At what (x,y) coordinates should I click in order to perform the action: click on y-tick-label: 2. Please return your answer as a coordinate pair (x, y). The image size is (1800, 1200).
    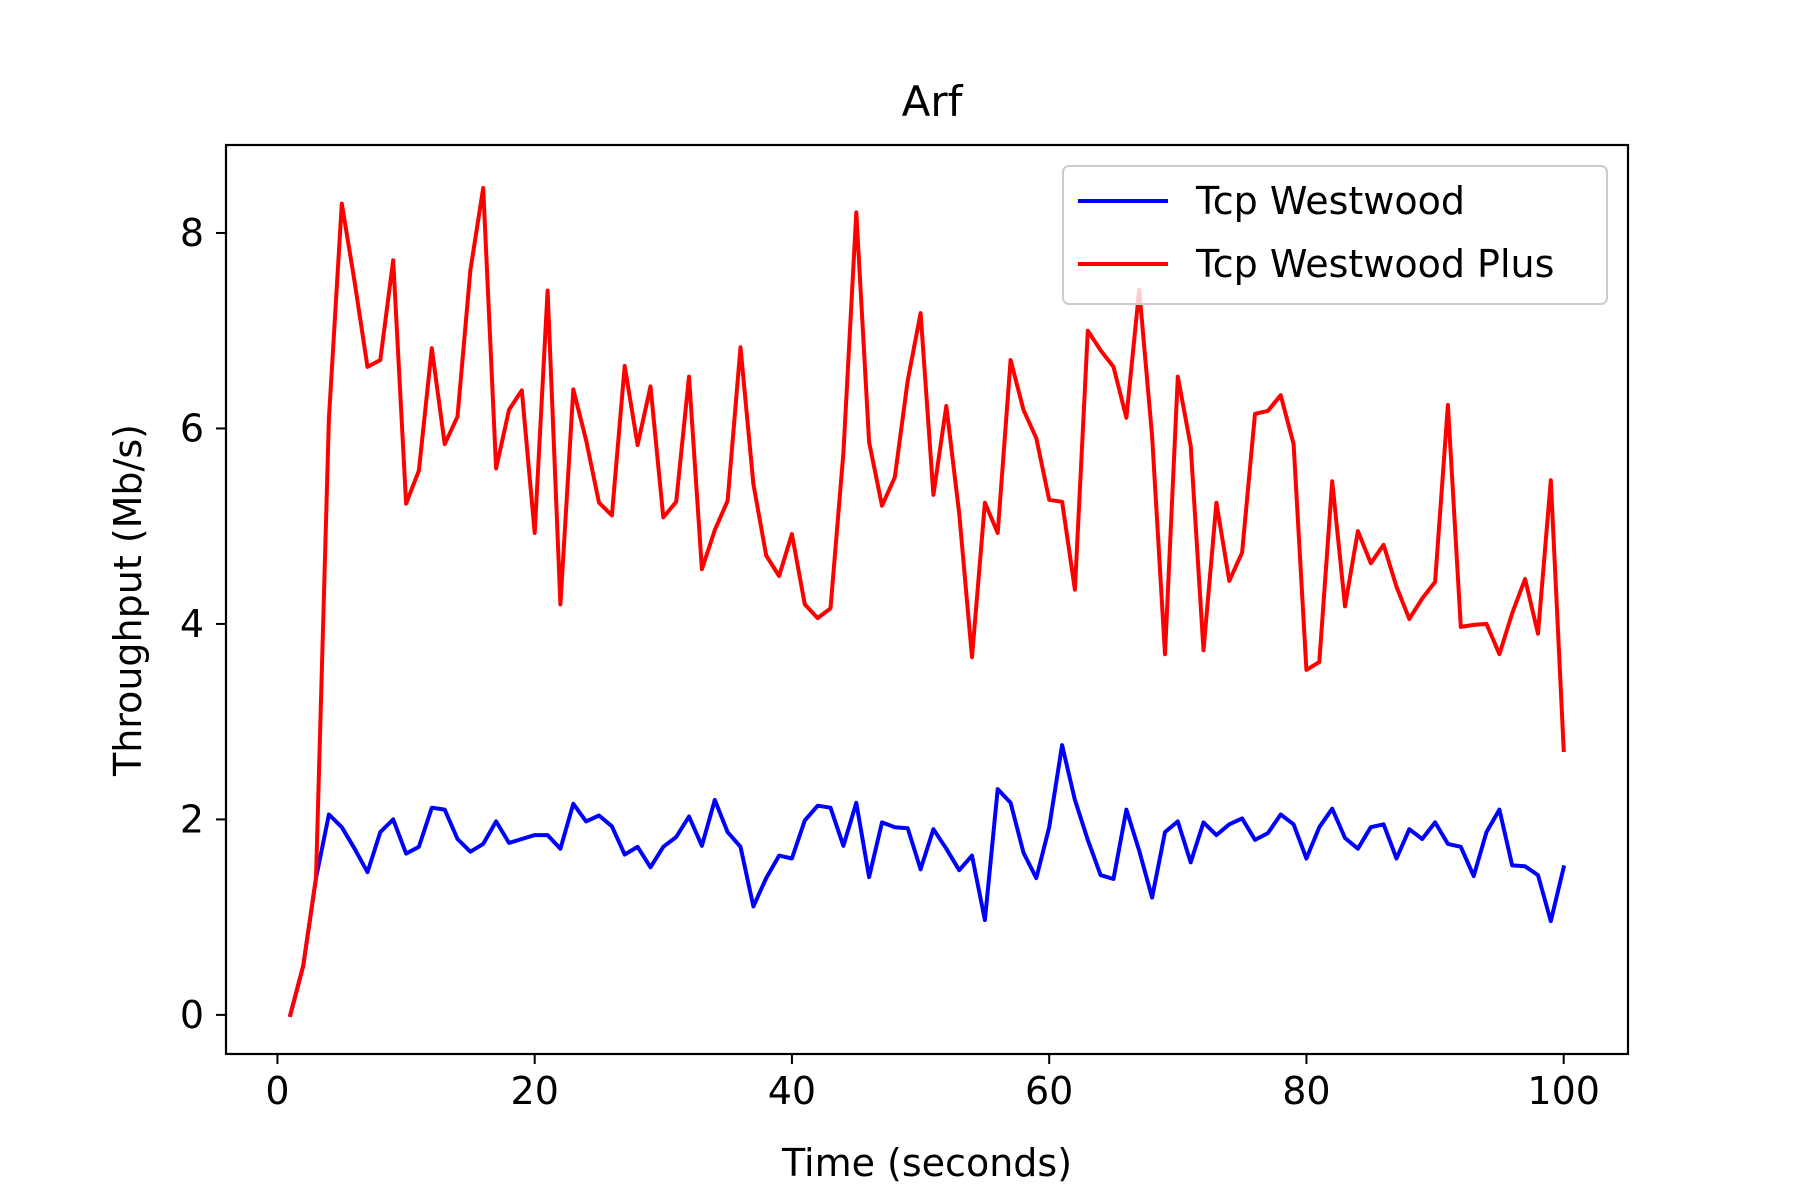
    Looking at the image, I should click on (192, 819).